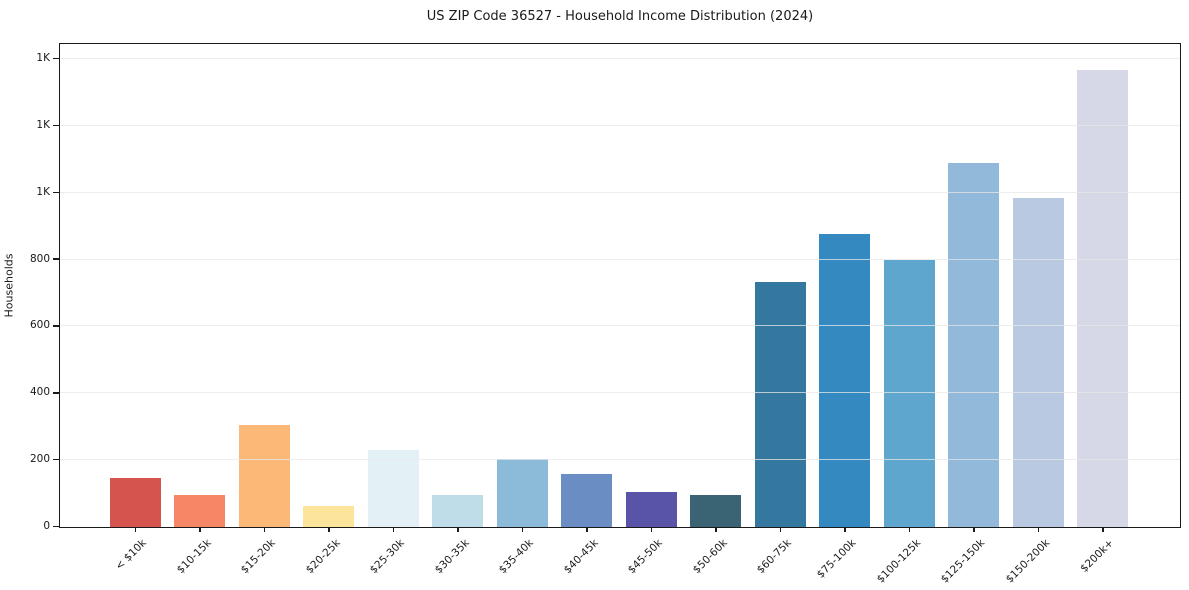 This screenshot has height=590, width=1189. I want to click on x-tick-label: $25-30k, so click(387, 557).